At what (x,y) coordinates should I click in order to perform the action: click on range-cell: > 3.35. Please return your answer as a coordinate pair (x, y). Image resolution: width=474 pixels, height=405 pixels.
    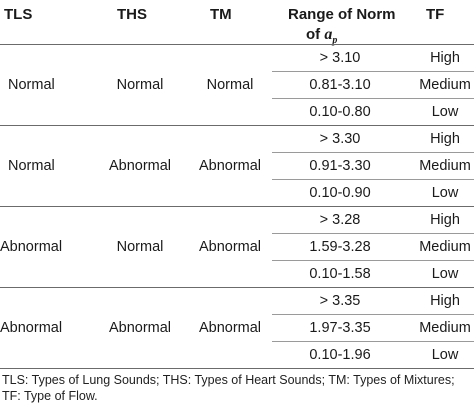
    Looking at the image, I should click on (340, 301).